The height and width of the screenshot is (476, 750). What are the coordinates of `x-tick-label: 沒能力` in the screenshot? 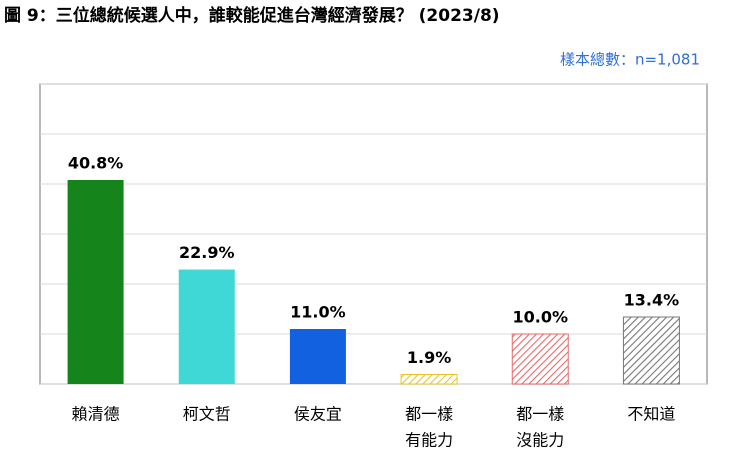 It's located at (540, 440).